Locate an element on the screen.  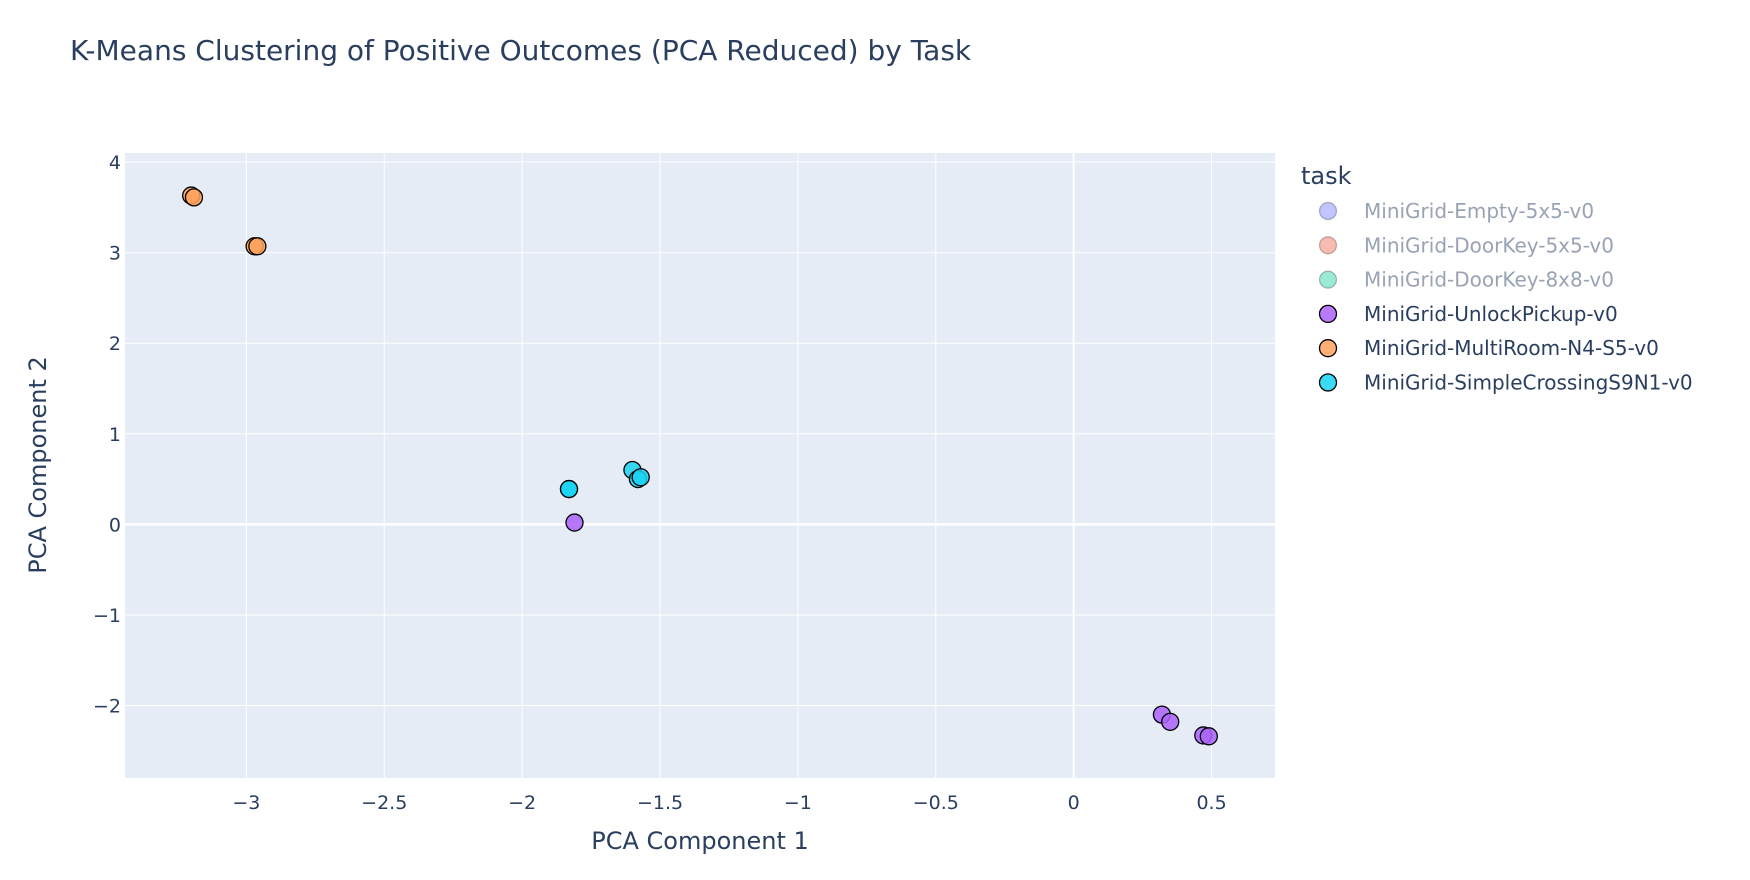
x-tick-label: 0.5 is located at coordinates (1211, 803).